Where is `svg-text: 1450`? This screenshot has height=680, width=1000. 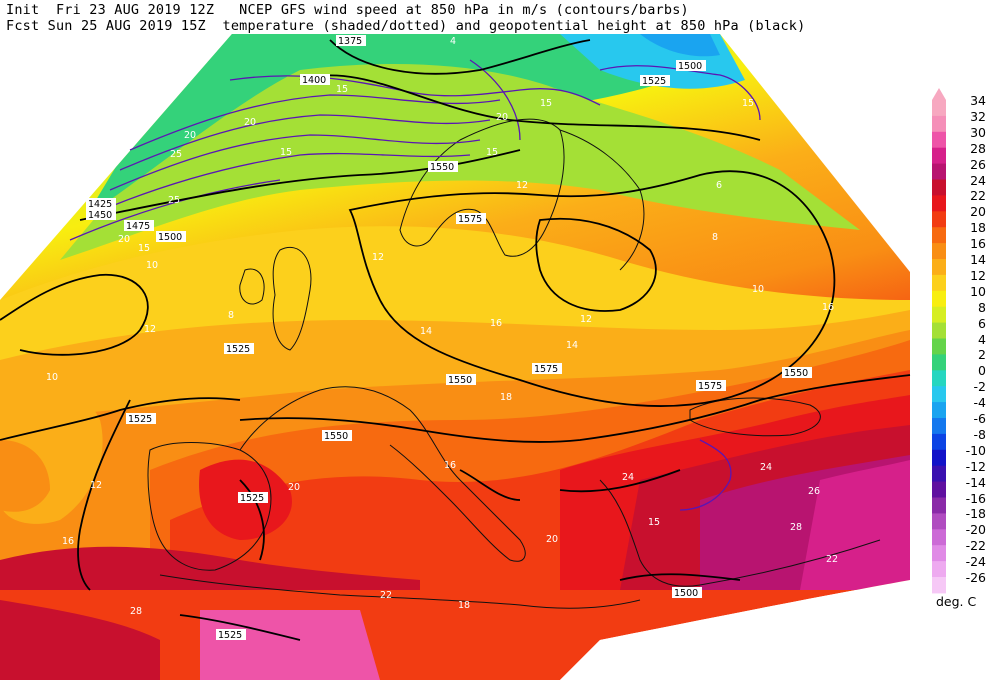
svg-text: 1450 is located at coordinates (100, 215).